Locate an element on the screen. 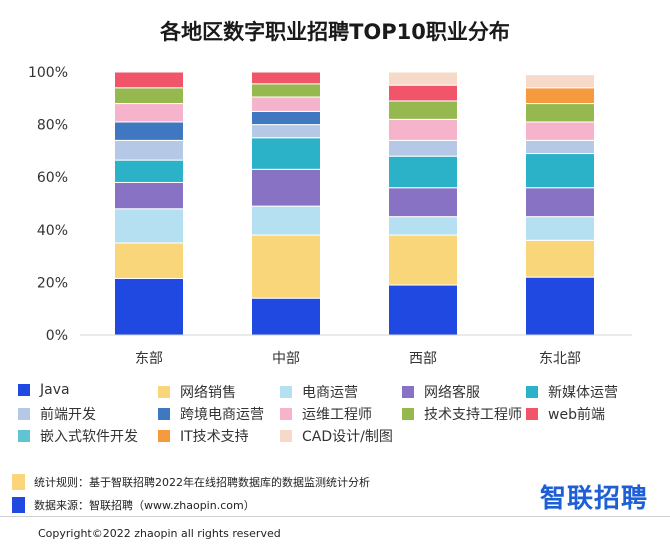  chart-title: 各地区数字职业招聘TOP10职业分布 is located at coordinates (335, 32).